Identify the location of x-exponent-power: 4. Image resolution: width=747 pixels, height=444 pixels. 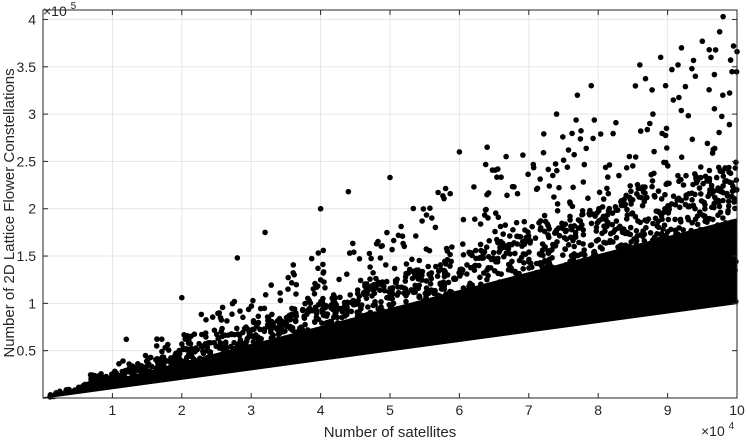
(732, 426).